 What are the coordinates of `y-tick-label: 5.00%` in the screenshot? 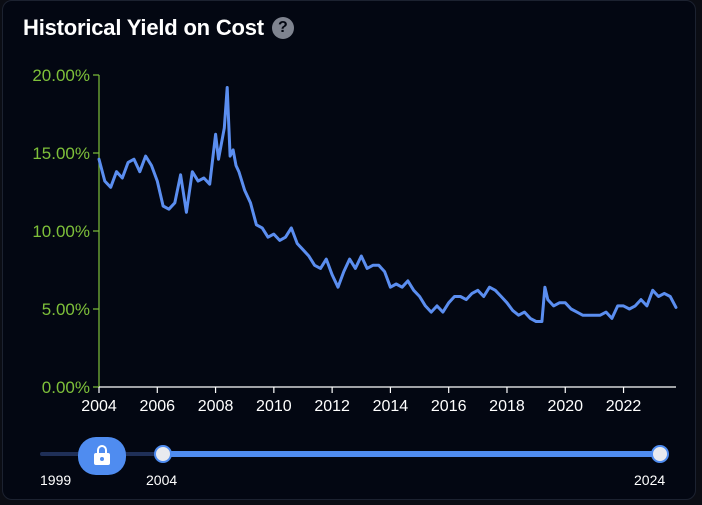 It's located at (66, 309).